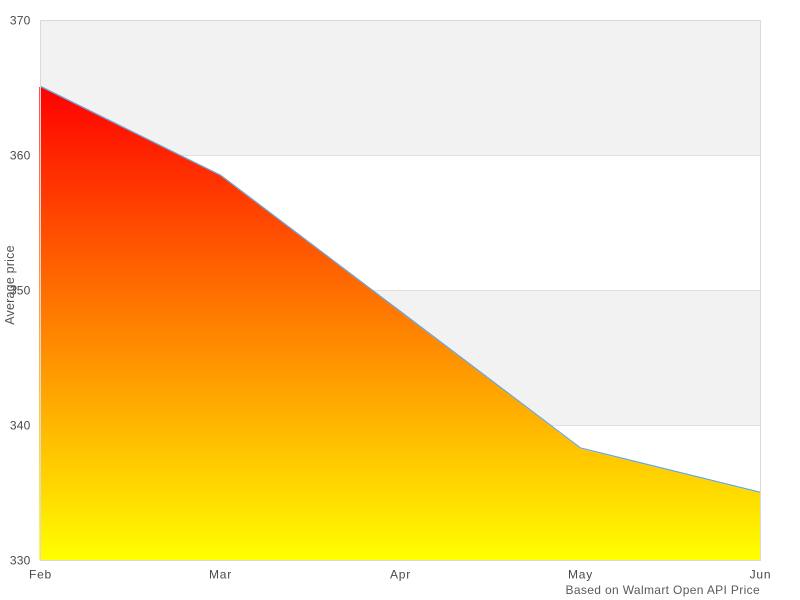  What do you see at coordinates (40, 574) in the screenshot?
I see `svg-text: Feb` at bounding box center [40, 574].